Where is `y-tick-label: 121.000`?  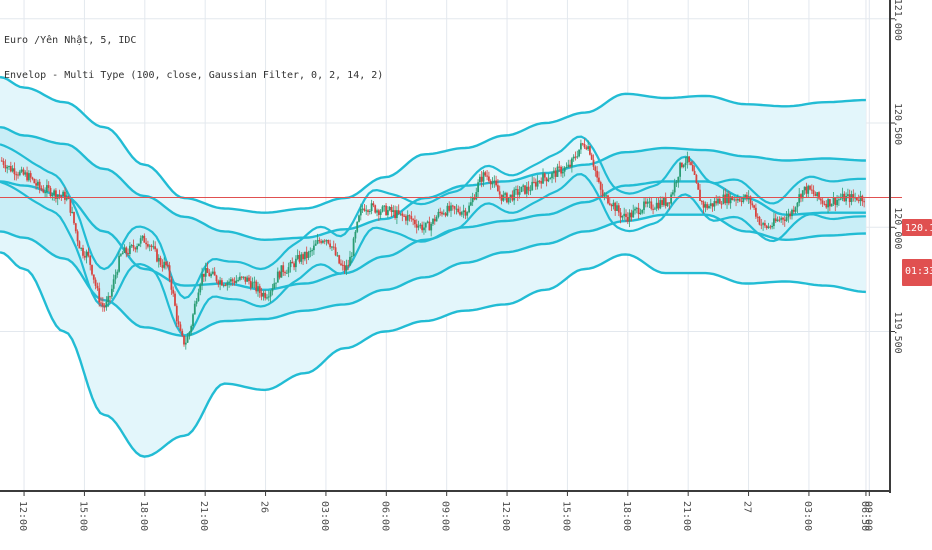 y-tick-label: 121.000 is located at coordinates (897, 20).